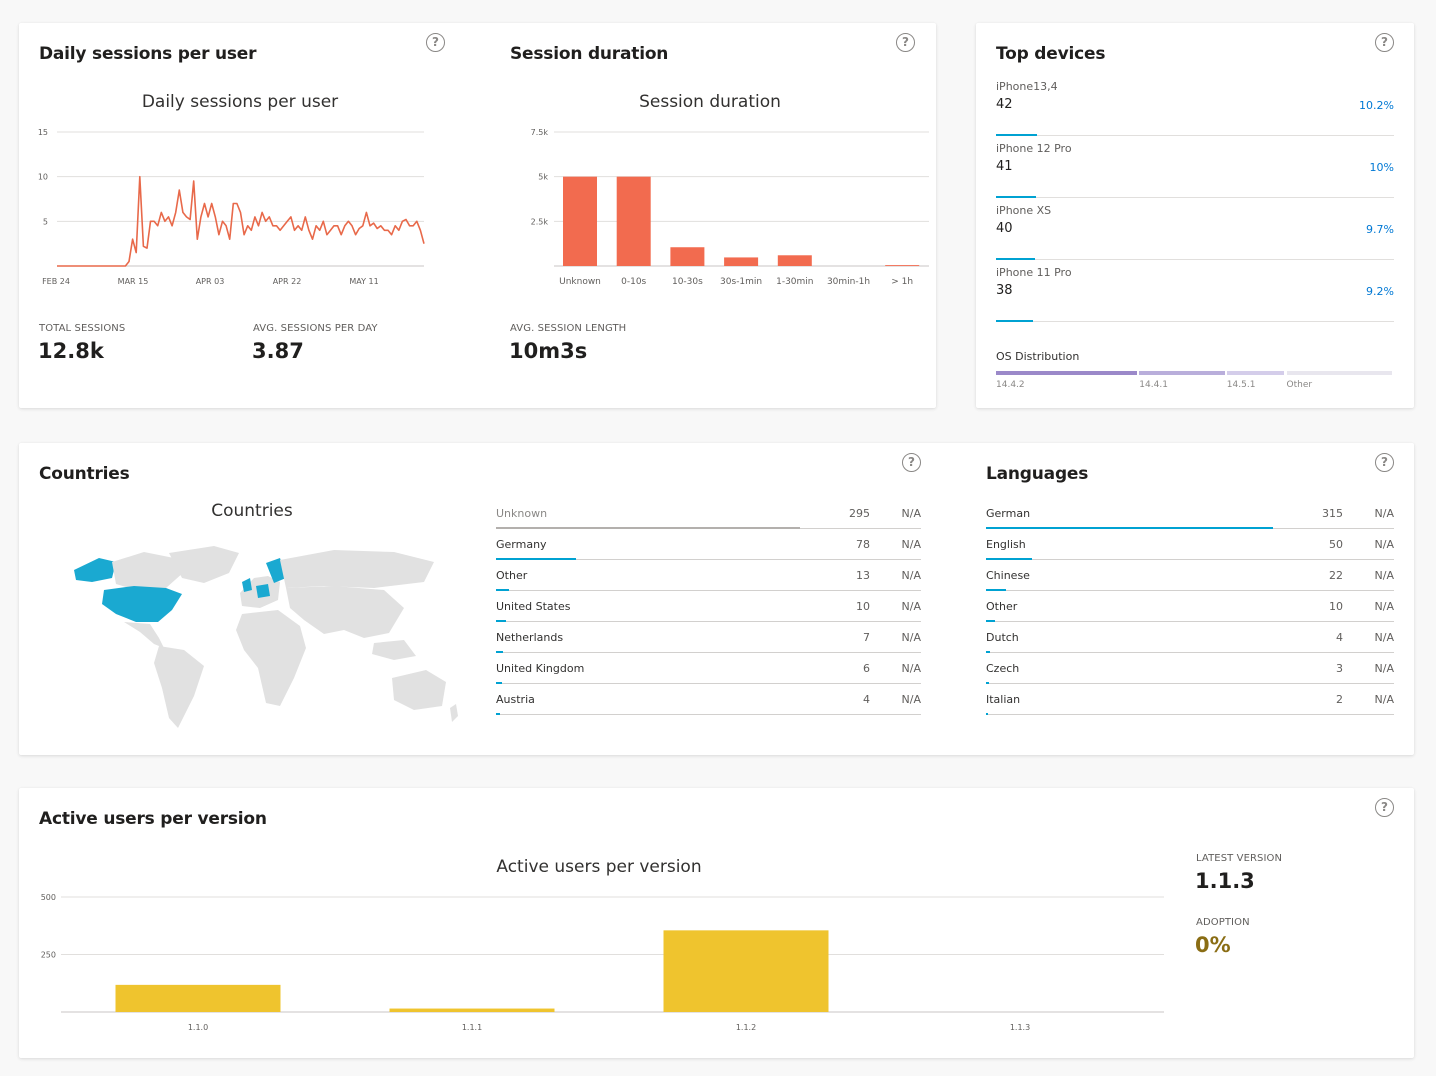 This screenshot has width=1436, height=1076. Describe the element at coordinates (1038, 356) in the screenshot. I see `os-distribution-label: OS Distribution` at that location.